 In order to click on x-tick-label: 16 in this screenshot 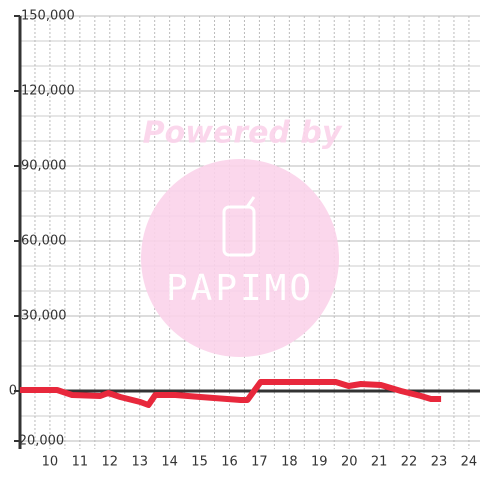, I will do `click(229, 462)`.